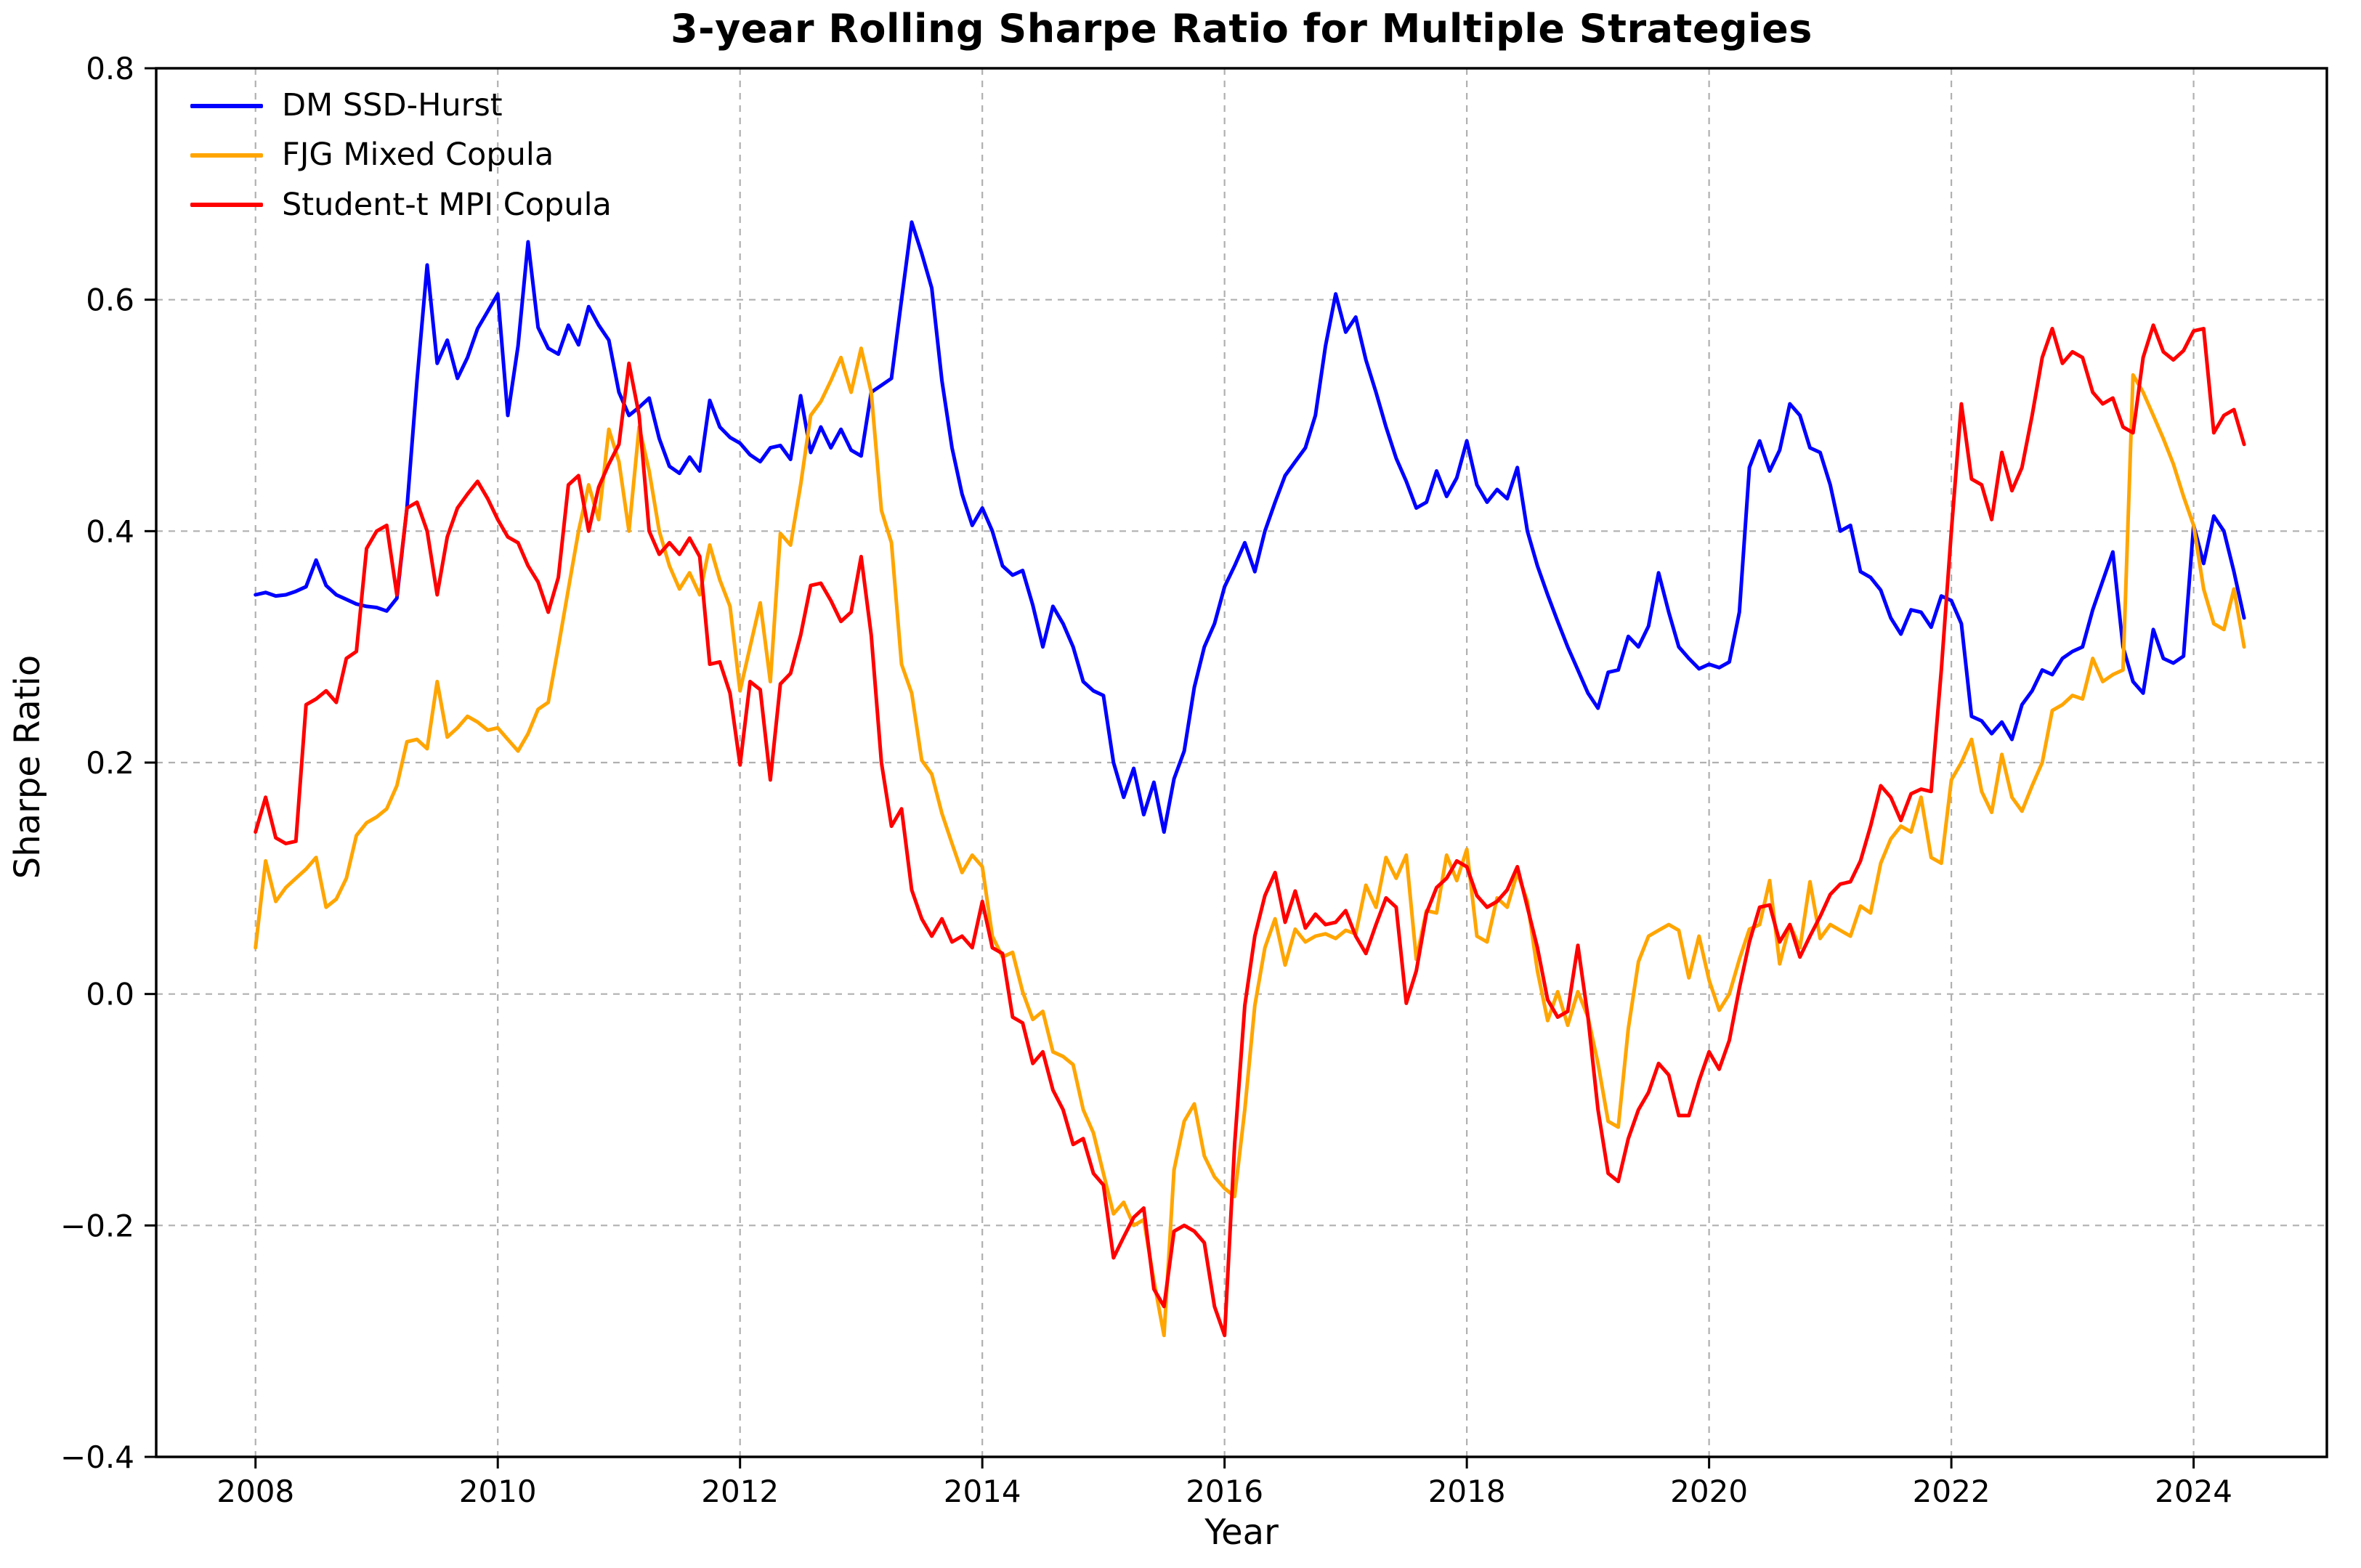 The image size is (2361, 1568). What do you see at coordinates (255, 1491) in the screenshot?
I see `x-tick-label: 2008` at bounding box center [255, 1491].